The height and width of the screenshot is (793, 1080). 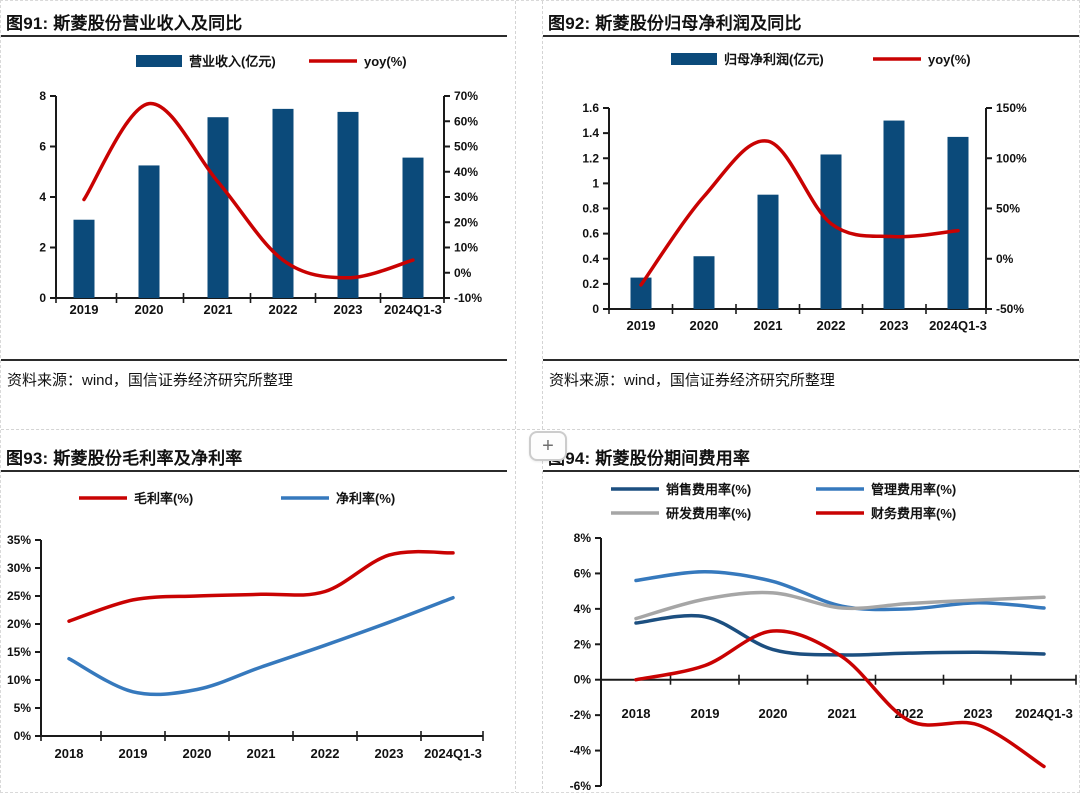 I want to click on svg-text: 1.2, so click(x=590, y=158).